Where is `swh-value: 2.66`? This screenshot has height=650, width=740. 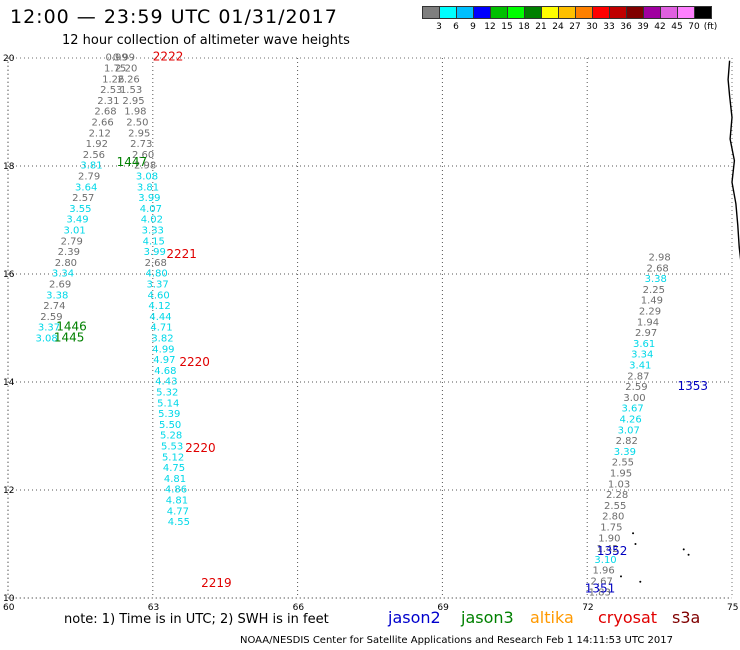 swh-value: 2.66 is located at coordinates (102, 123).